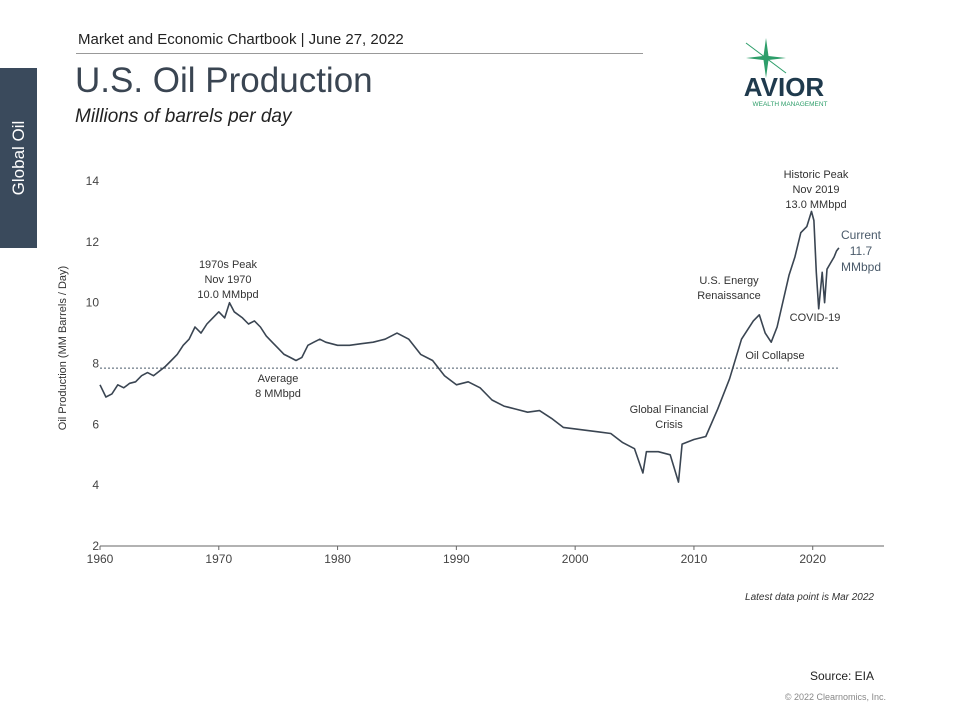  Describe the element at coordinates (729, 288) in the screenshot. I see `chart-annotation: U.S. Energy Renaissance` at that location.